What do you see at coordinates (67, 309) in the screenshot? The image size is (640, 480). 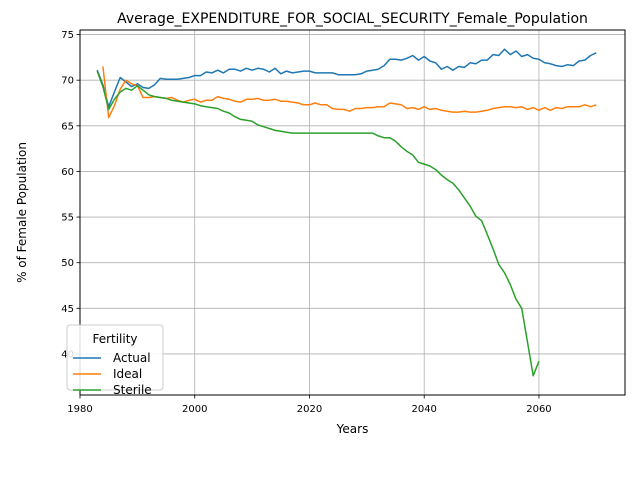 I see `y-tick-label: 45` at bounding box center [67, 309].